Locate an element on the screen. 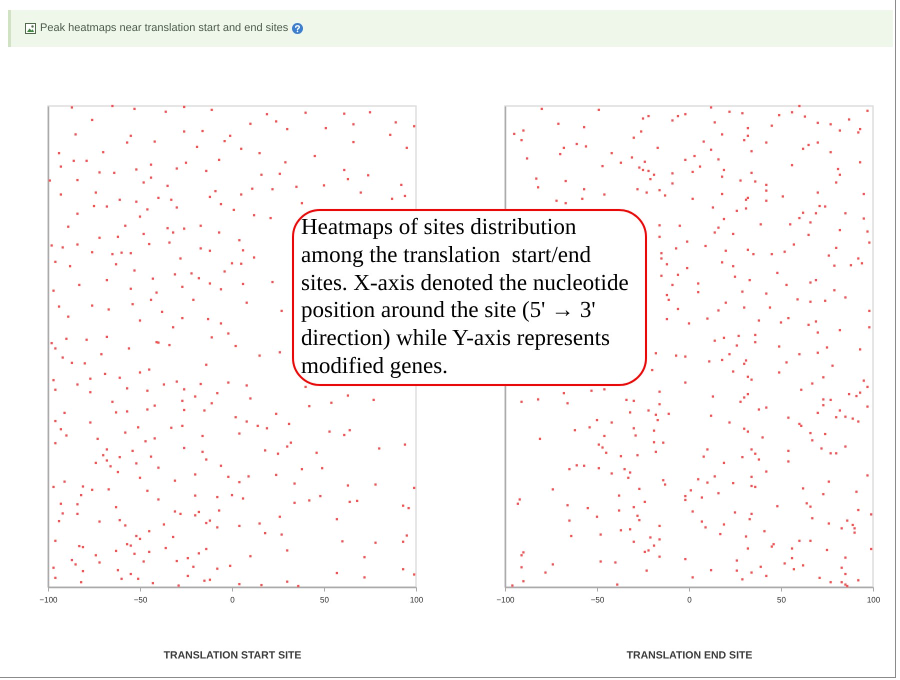 The height and width of the screenshot is (680, 900). x-axis-title: TRANSLATION START SITE is located at coordinates (233, 656).